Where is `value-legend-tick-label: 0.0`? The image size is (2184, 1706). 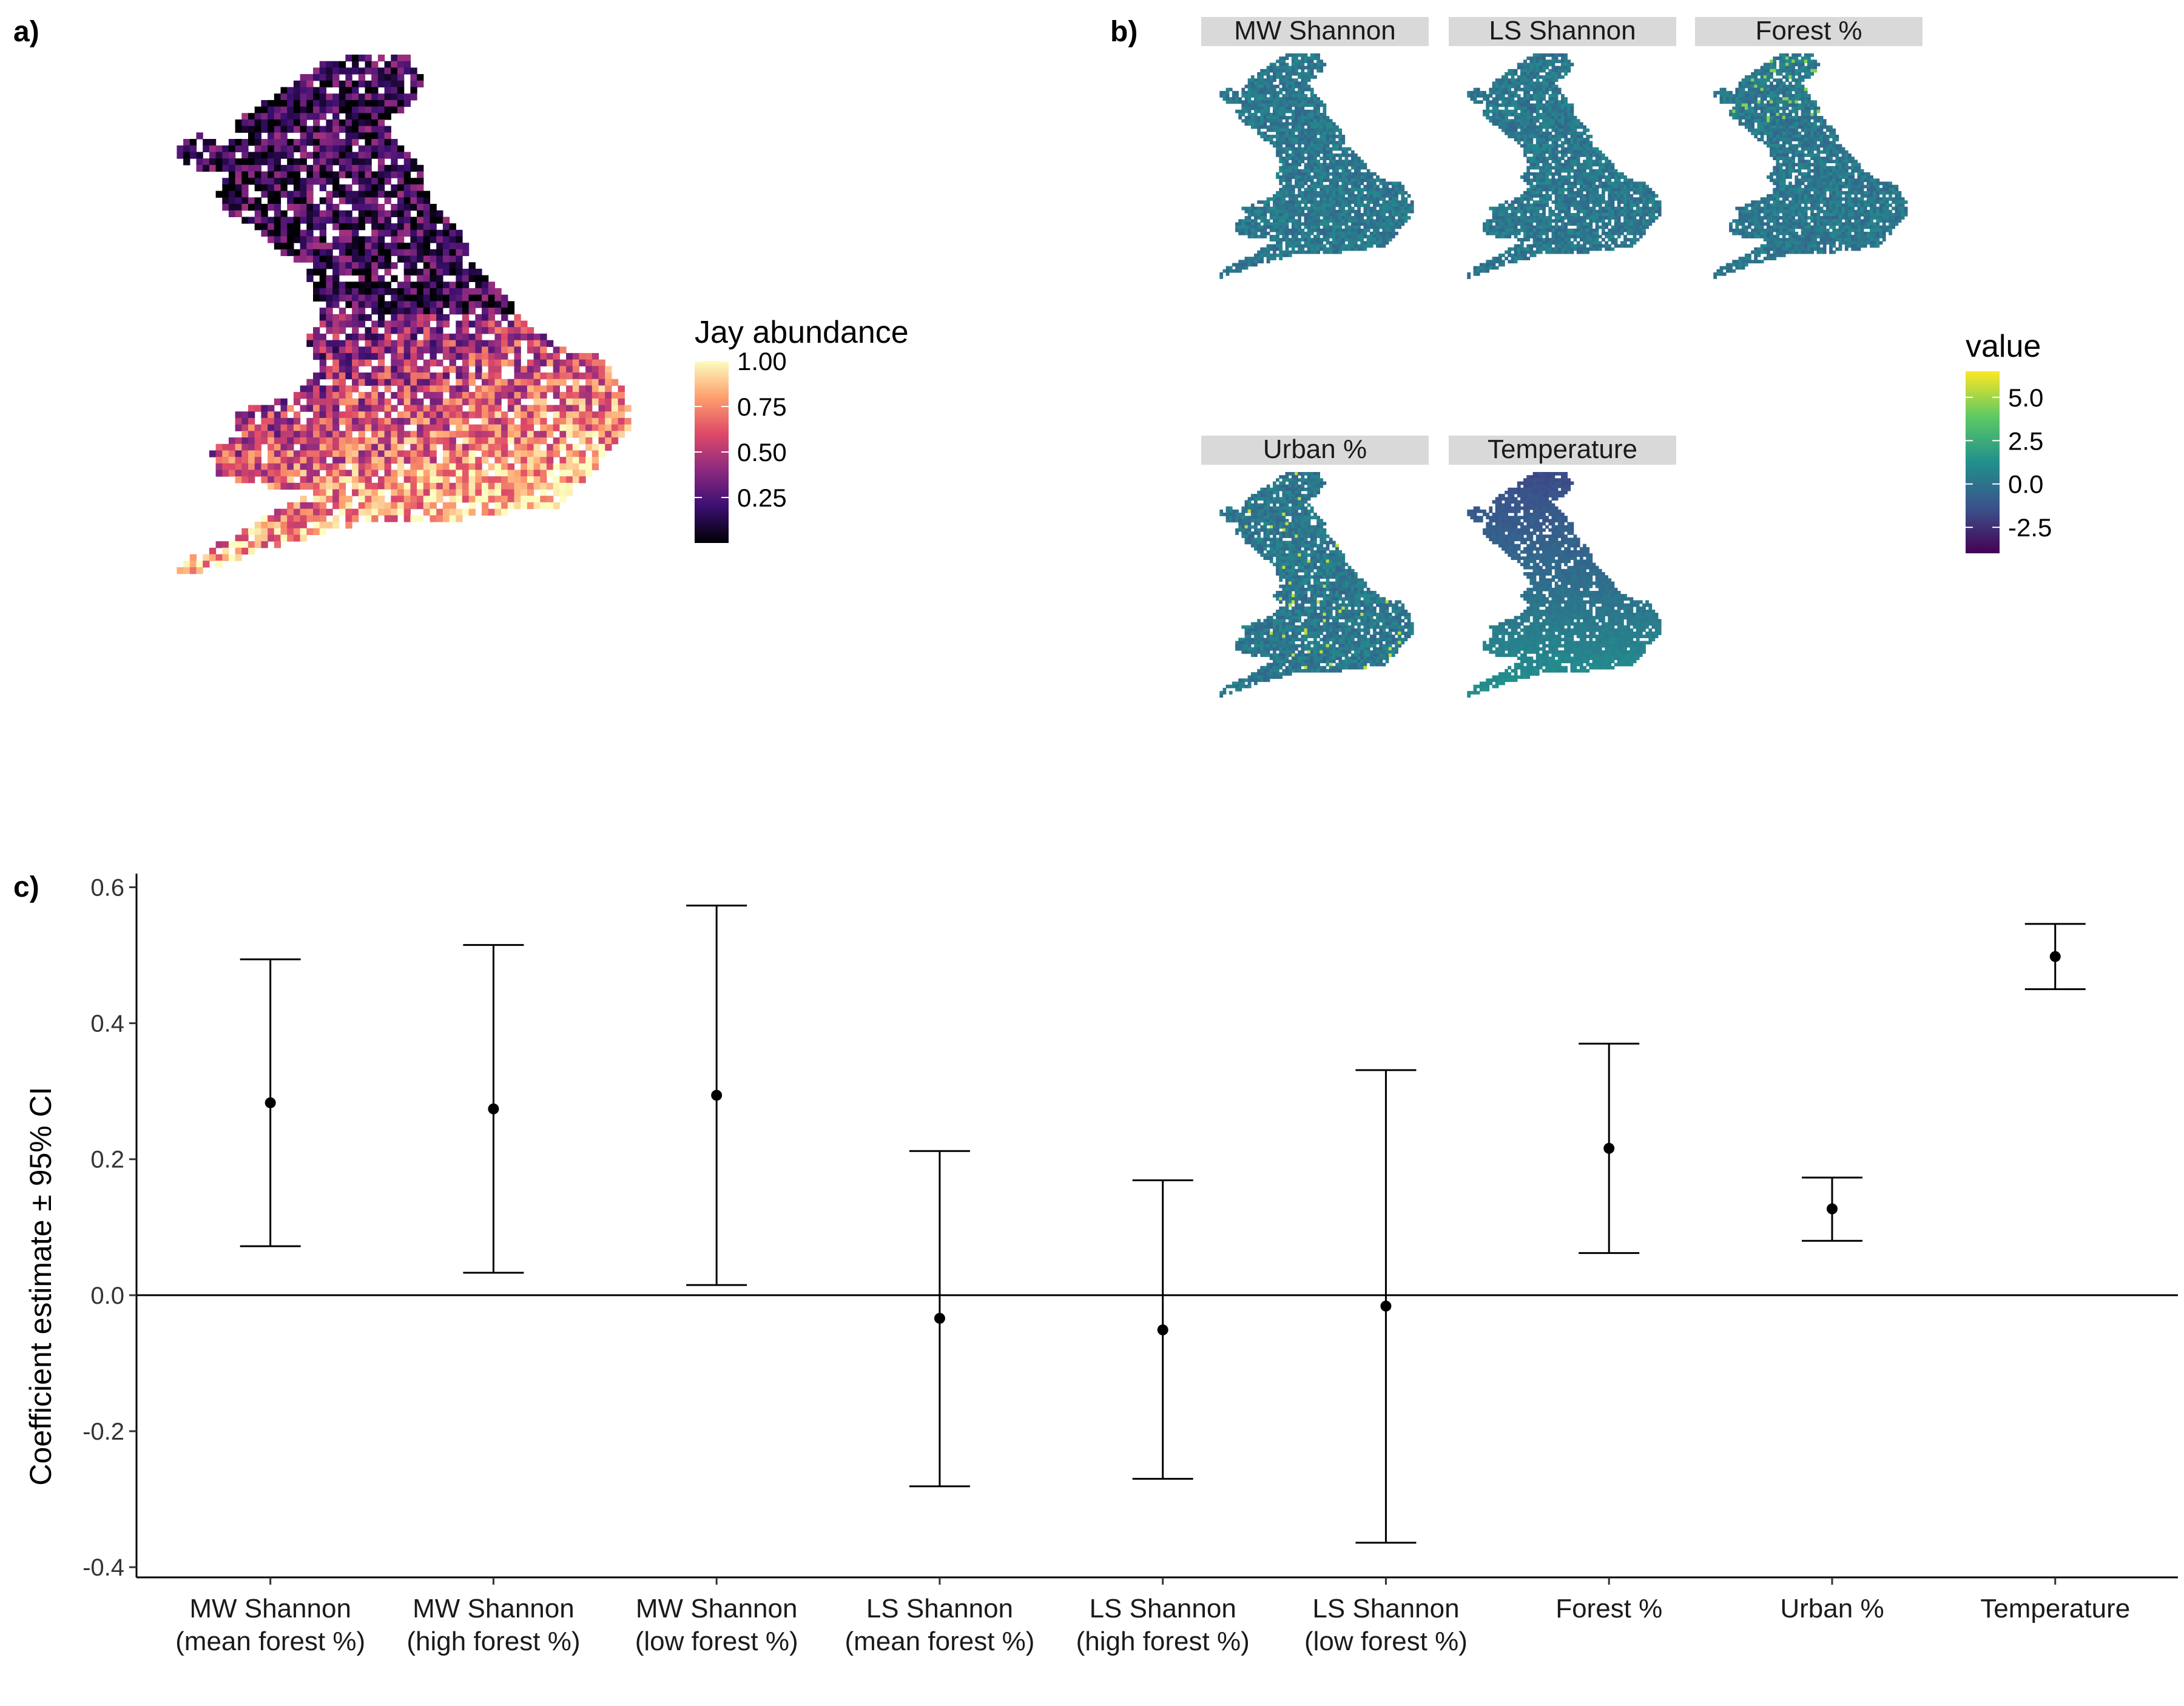
value-legend-tick-label: 0.0 is located at coordinates (2025, 484).